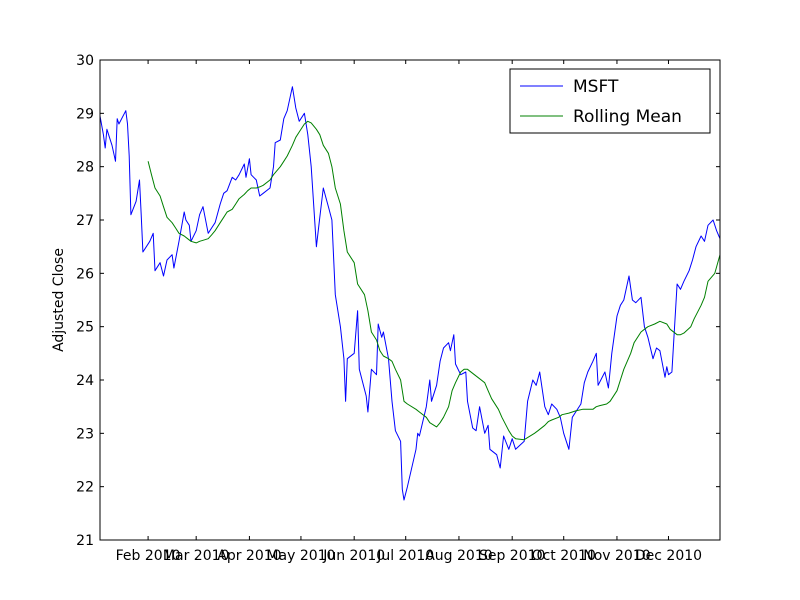 This screenshot has width=800, height=600. I want to click on x-tick-label: Dec 2010, so click(668, 556).